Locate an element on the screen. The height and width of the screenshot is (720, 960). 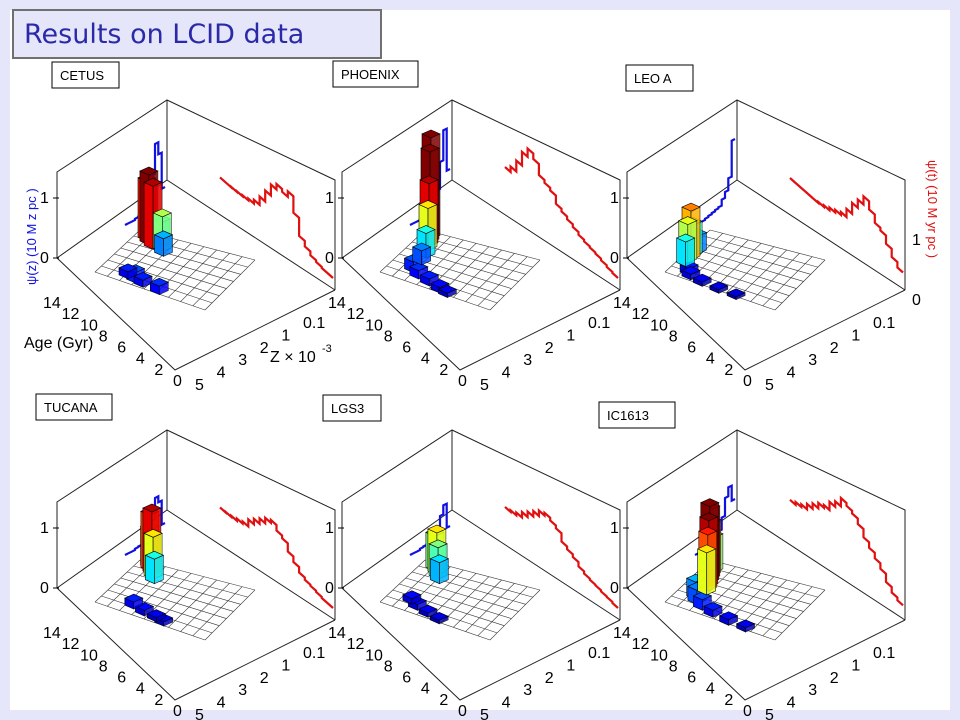
bar-side is located at coordinates (444, 571).